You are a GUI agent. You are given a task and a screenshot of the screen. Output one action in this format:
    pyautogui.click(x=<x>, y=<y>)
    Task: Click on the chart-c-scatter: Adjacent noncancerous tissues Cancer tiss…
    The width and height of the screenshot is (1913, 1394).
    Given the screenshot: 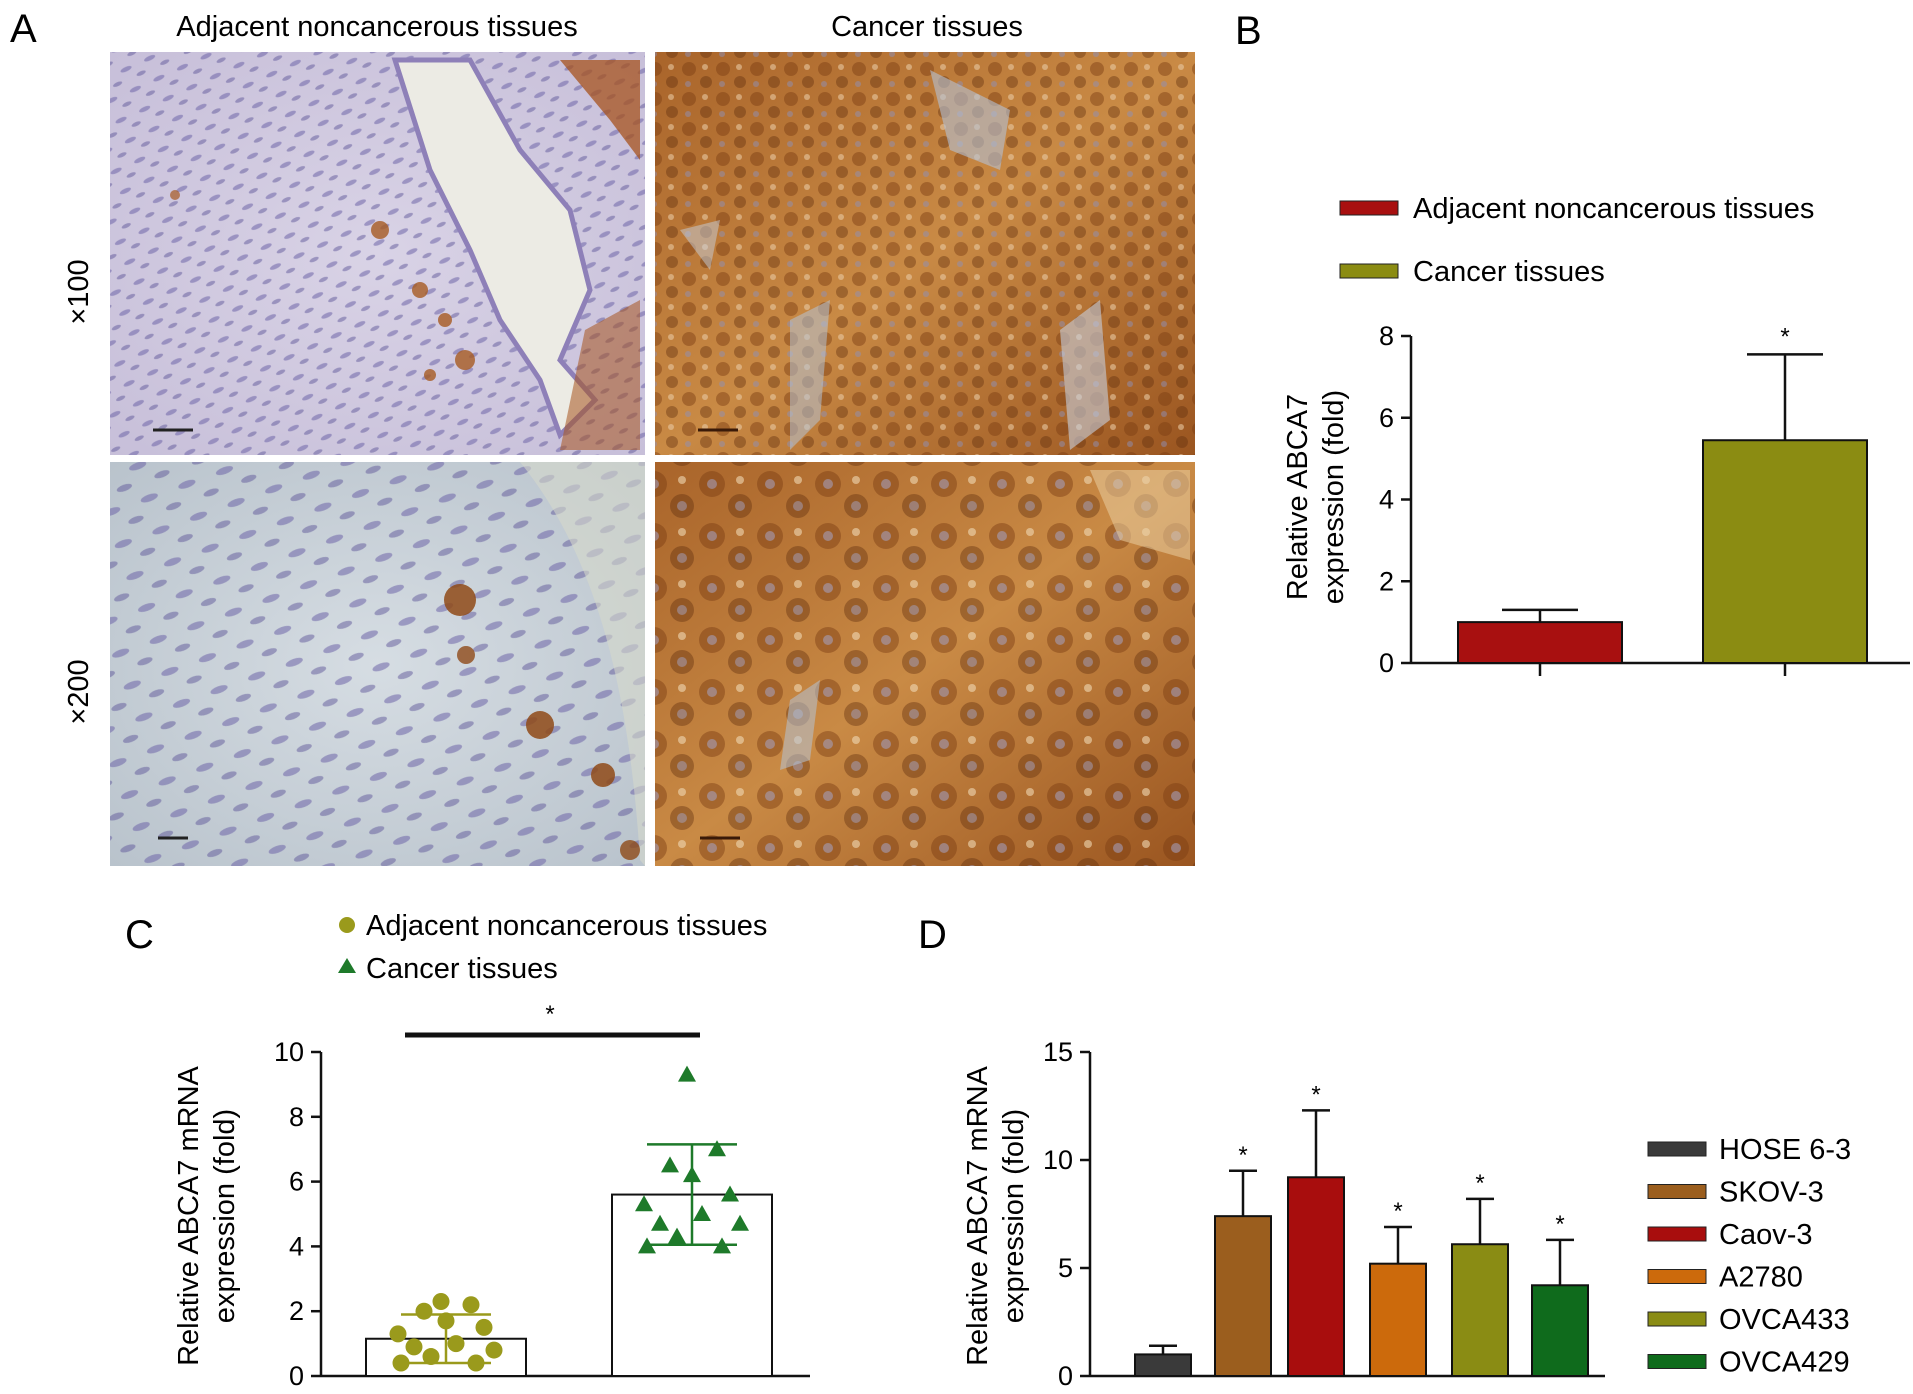 What is the action you would take?
    pyautogui.click(x=491, y=1150)
    